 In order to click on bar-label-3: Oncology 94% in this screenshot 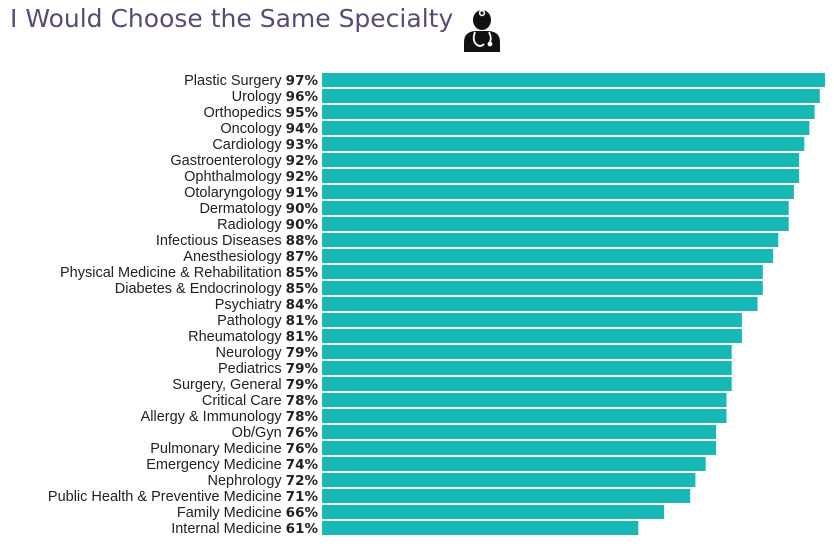, I will do `click(269, 129)`.